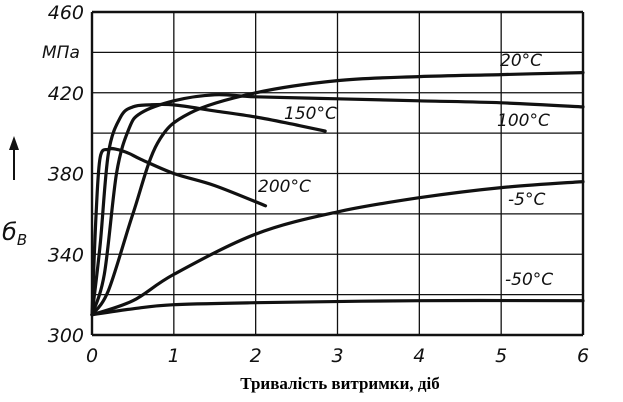  Describe the element at coordinates (521, 61) in the screenshot. I see `series-label: 20°C` at that location.